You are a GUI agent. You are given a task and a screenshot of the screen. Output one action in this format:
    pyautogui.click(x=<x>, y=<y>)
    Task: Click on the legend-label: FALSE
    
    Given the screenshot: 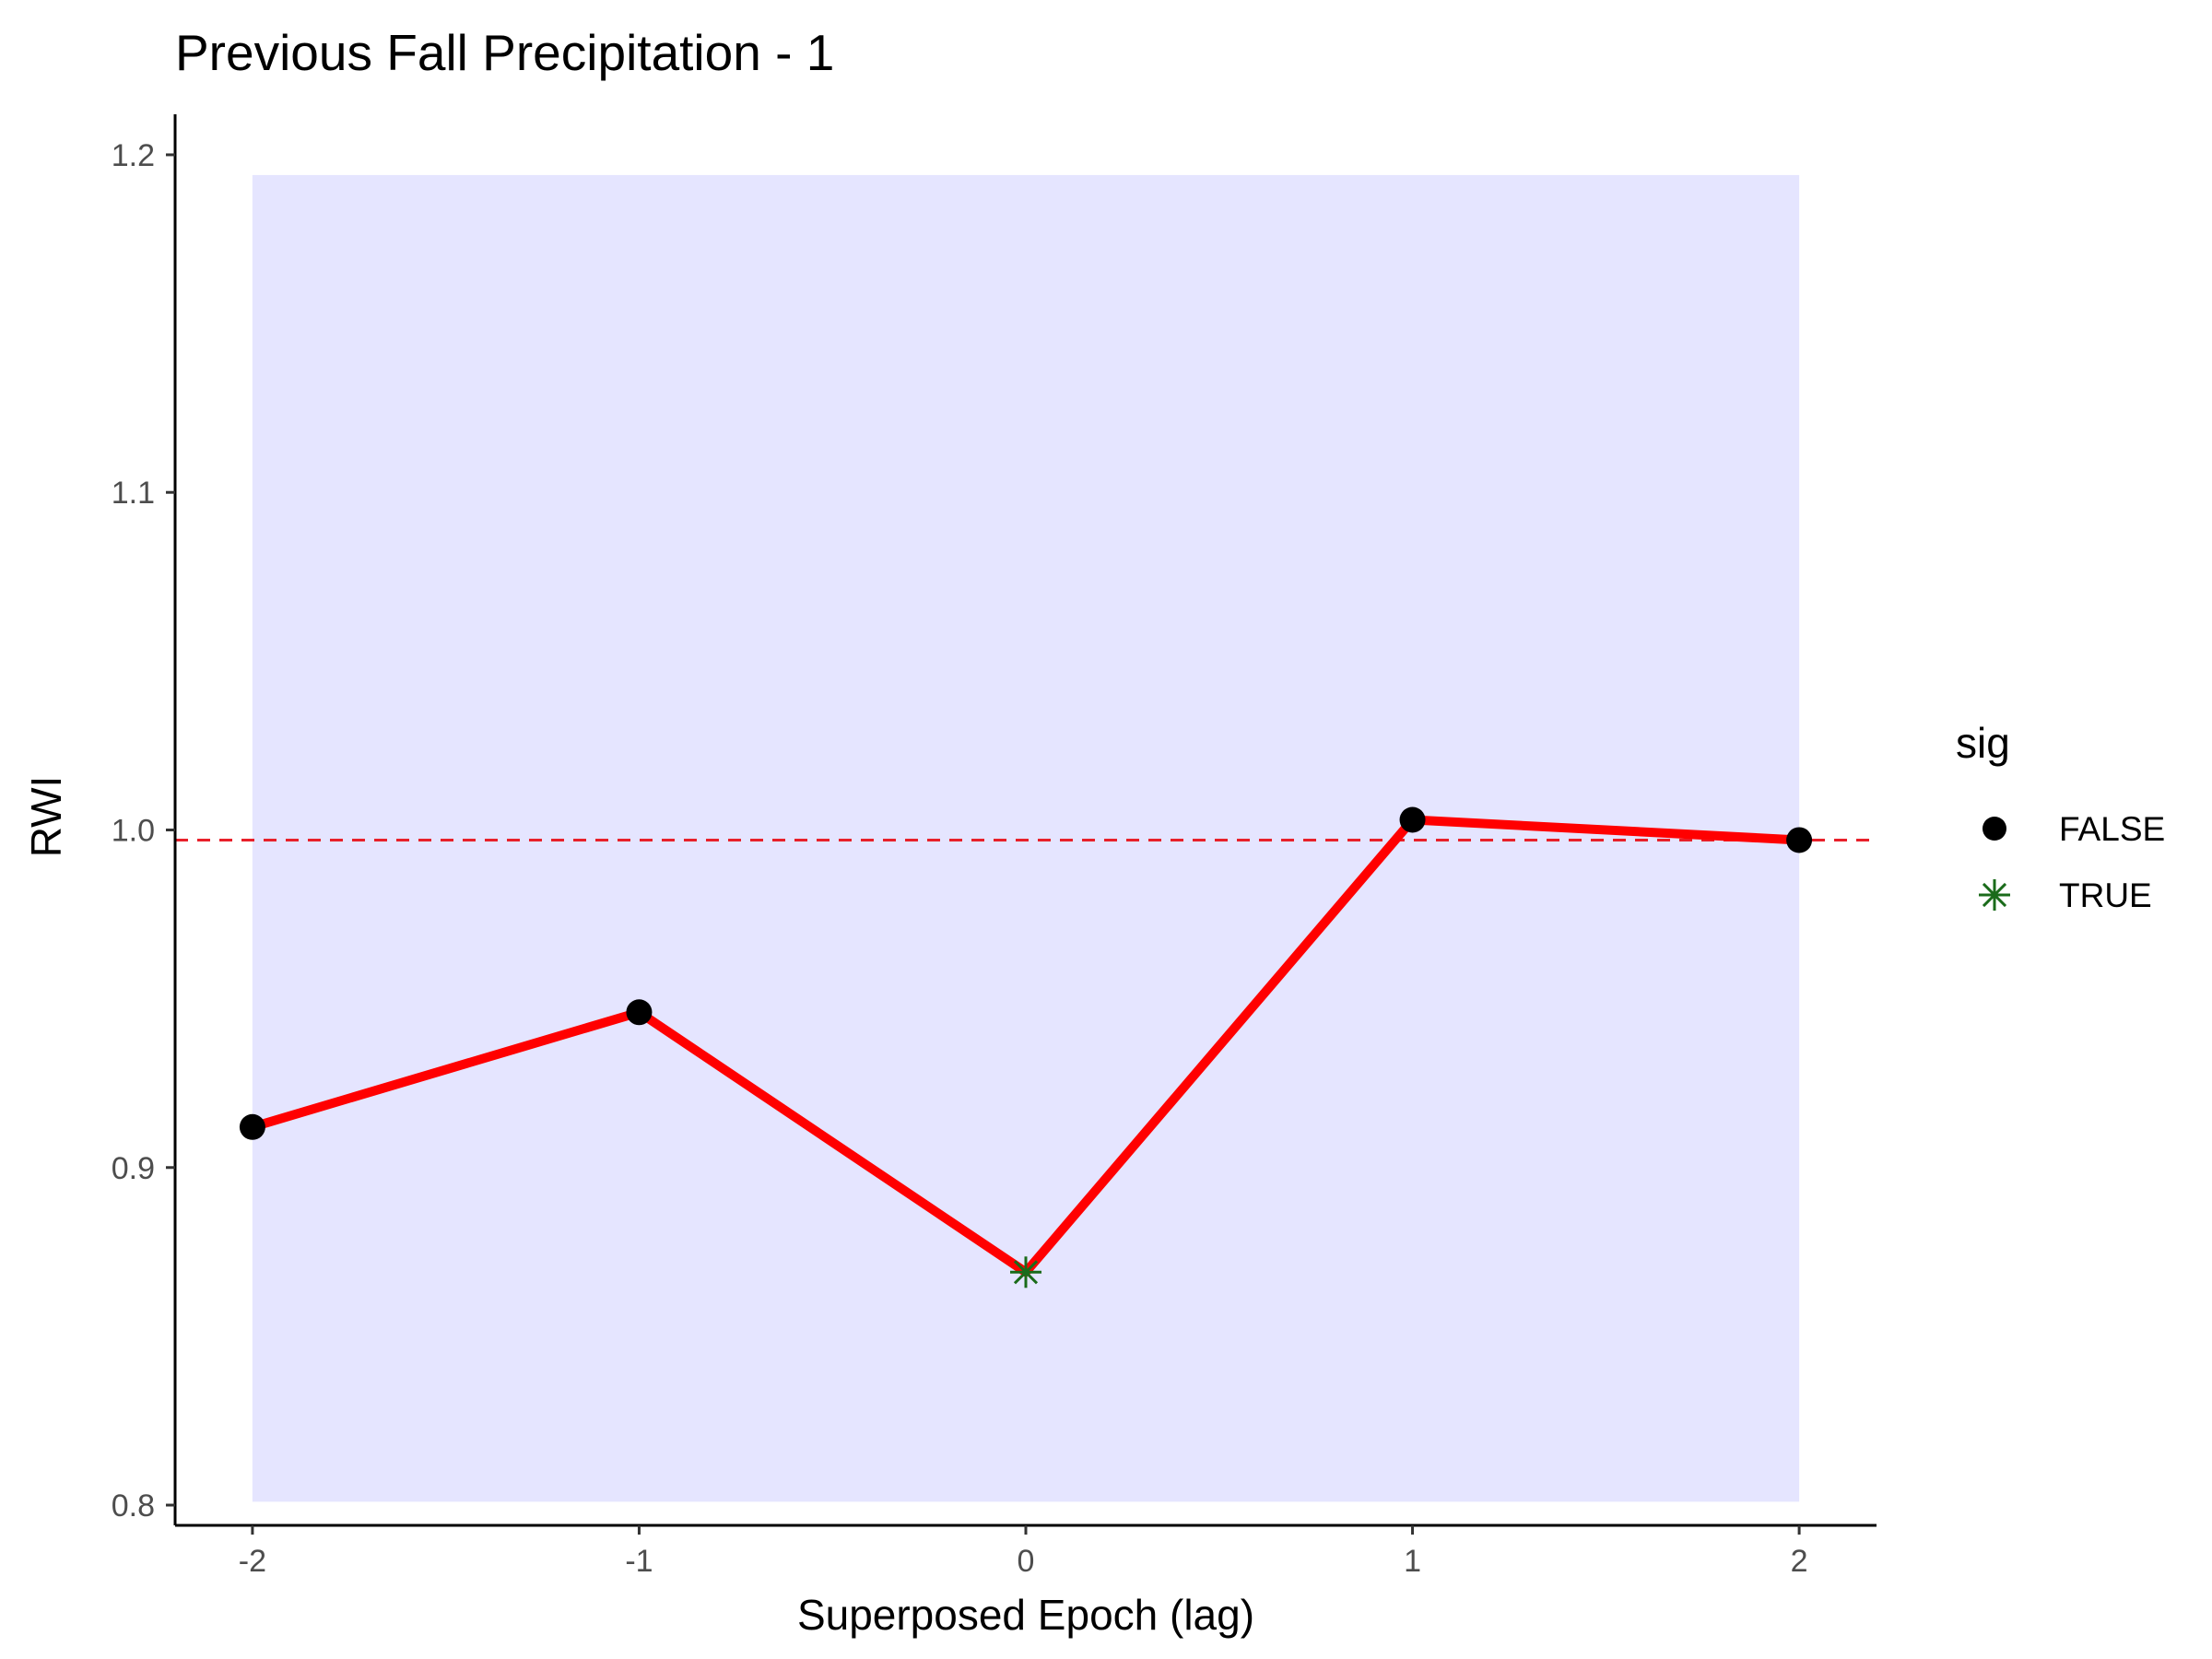 What is the action you would take?
    pyautogui.click(x=2112, y=829)
    